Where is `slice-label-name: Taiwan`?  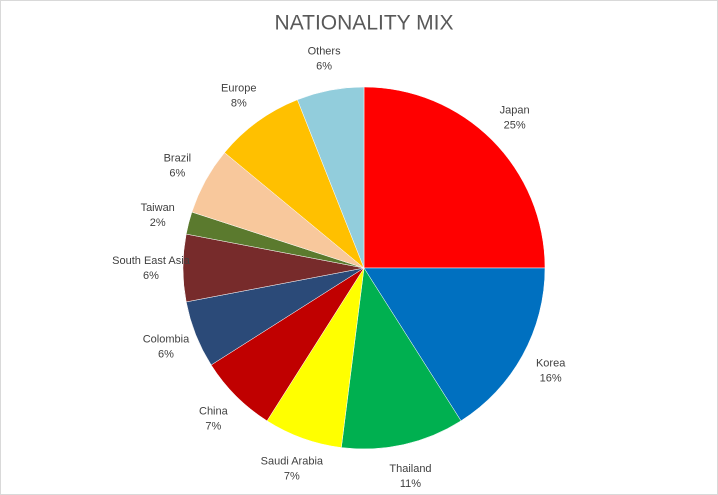 slice-label-name: Taiwan is located at coordinates (158, 208).